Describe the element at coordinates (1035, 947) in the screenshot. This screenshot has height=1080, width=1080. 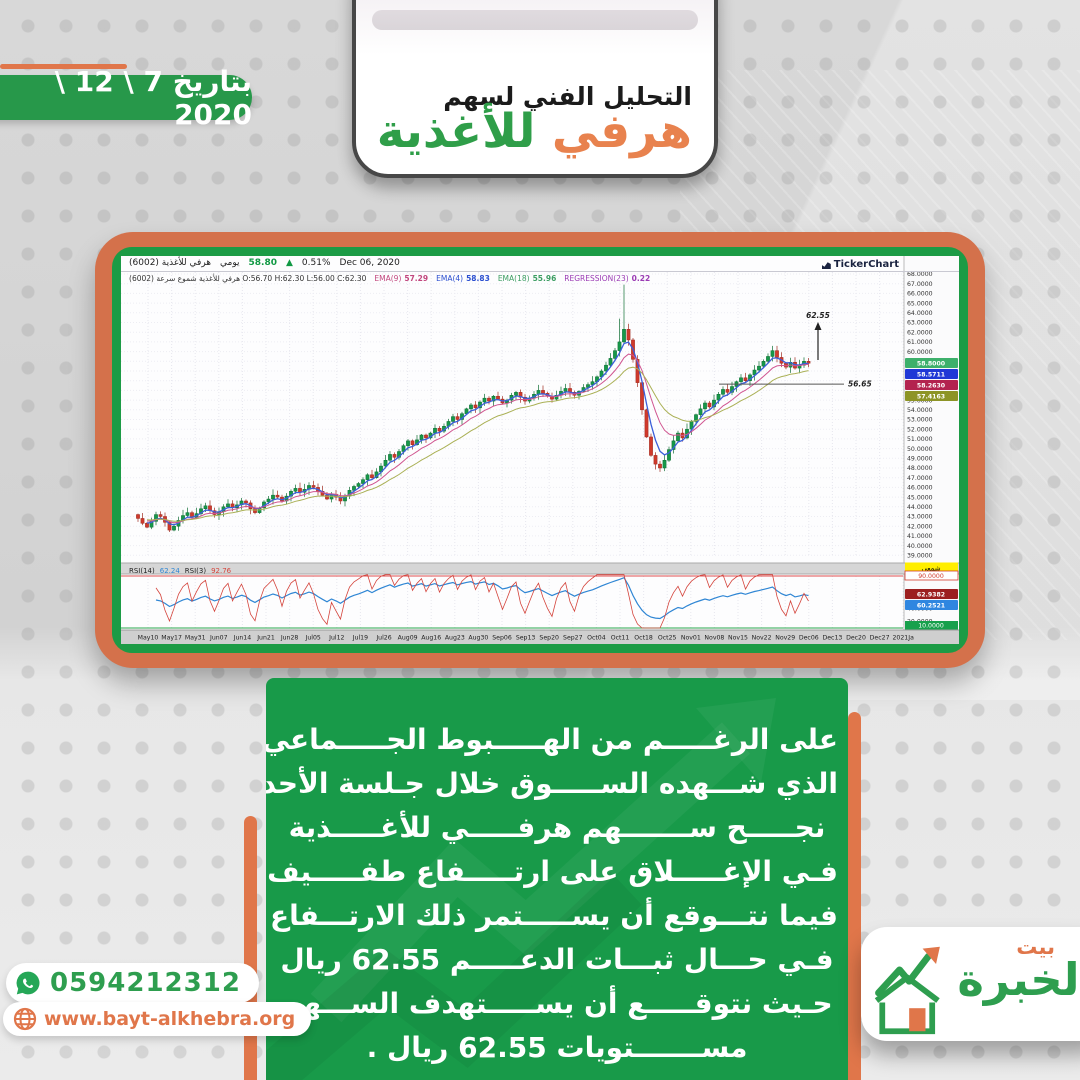
I see `logo-word-top: بيت` at that location.